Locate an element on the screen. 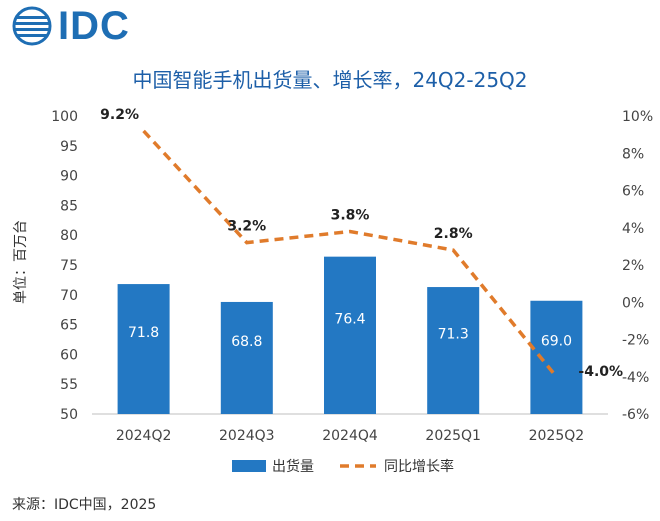 This screenshot has width=660, height=521. bar-value-label: 71.8 is located at coordinates (143, 333).